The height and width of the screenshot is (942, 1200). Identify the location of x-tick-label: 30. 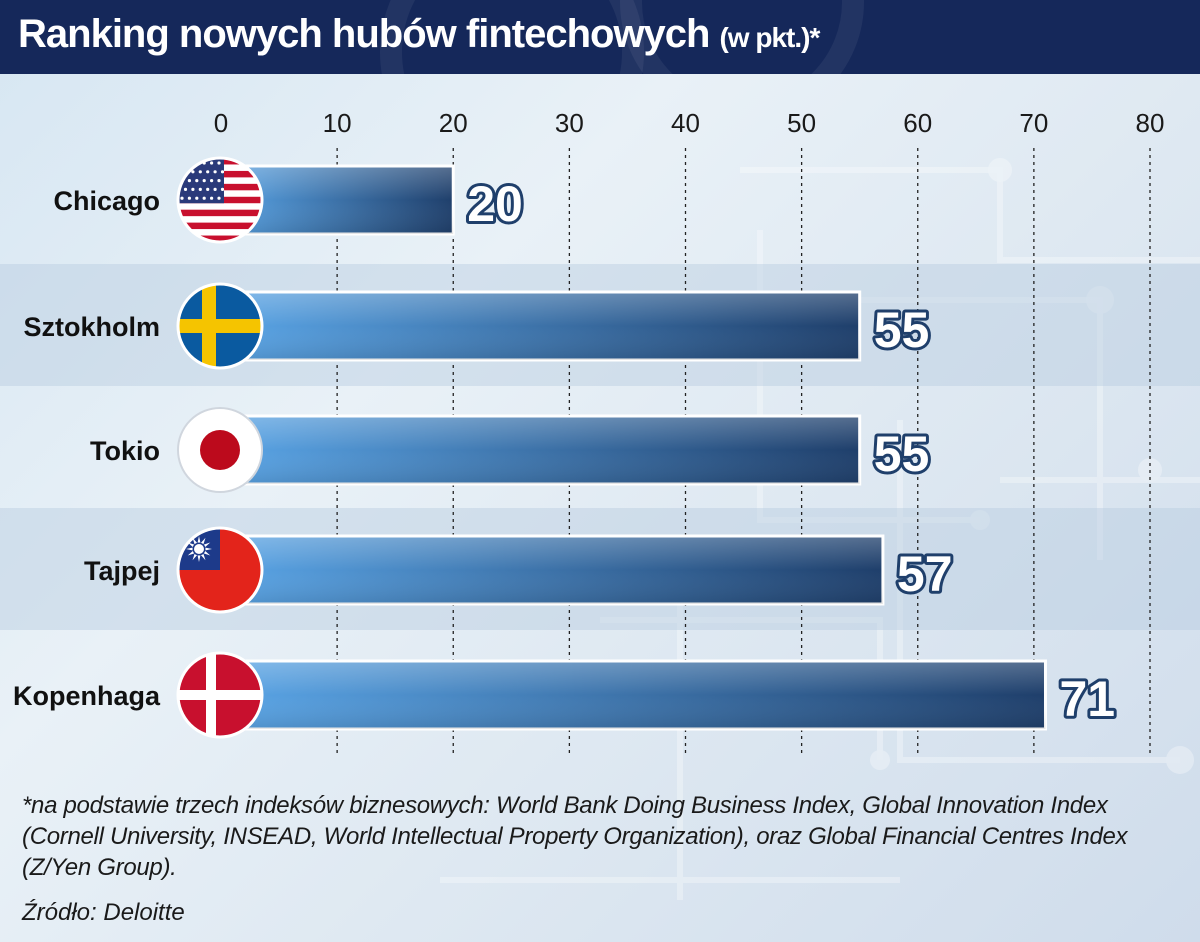
(569, 123).